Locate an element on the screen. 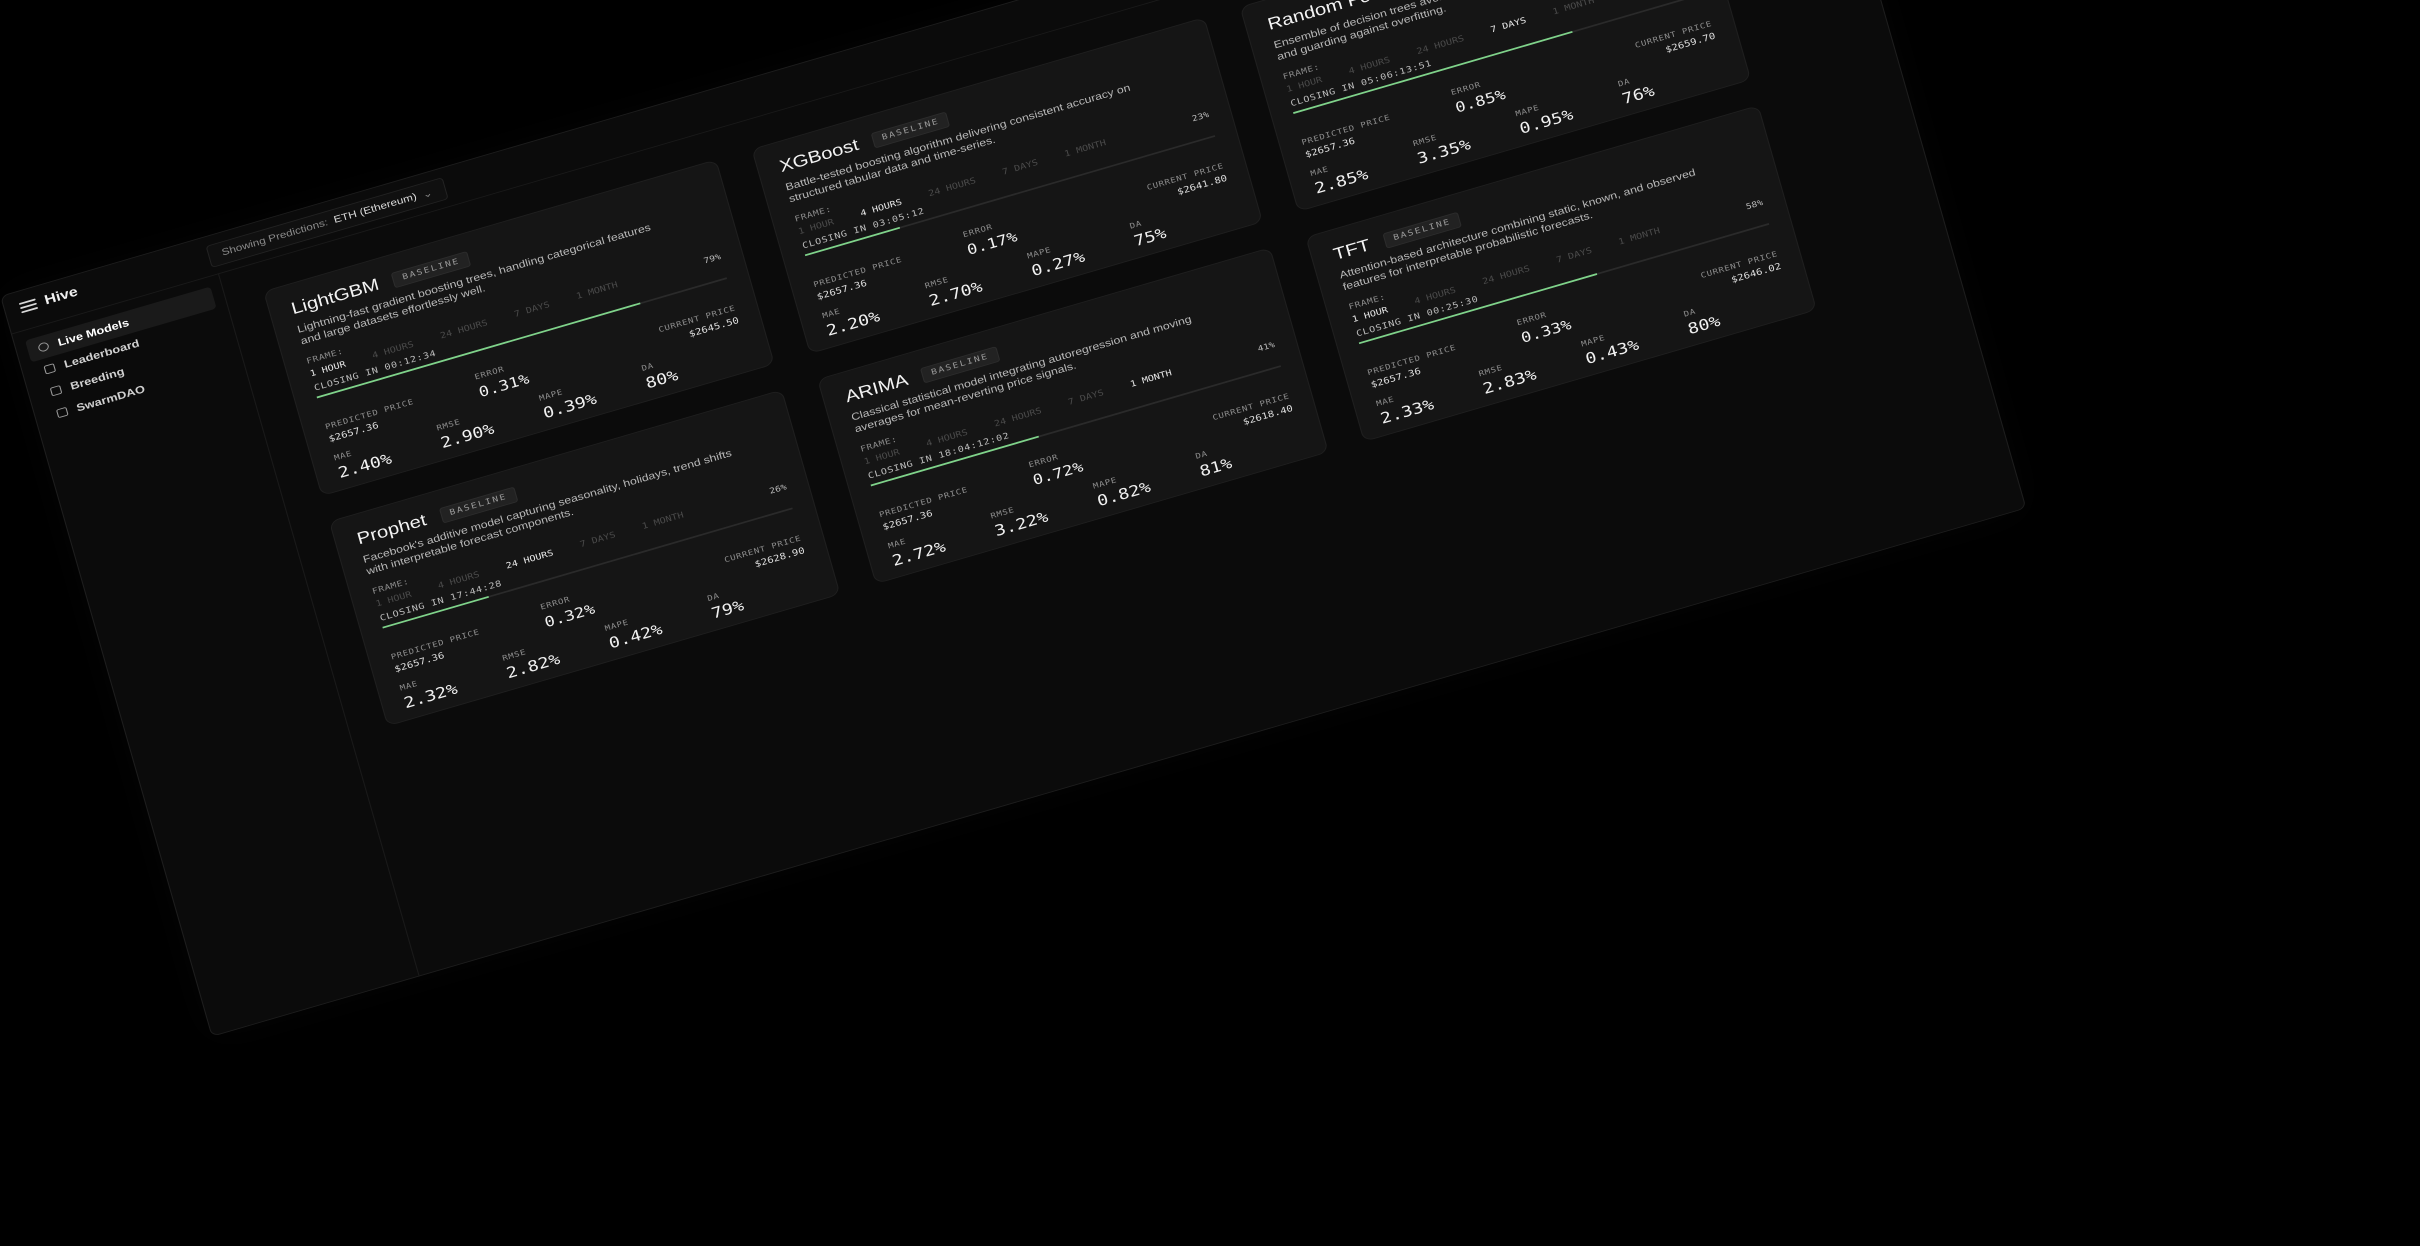  showing-value: ETH (Ethereum) is located at coordinates (375, 208).